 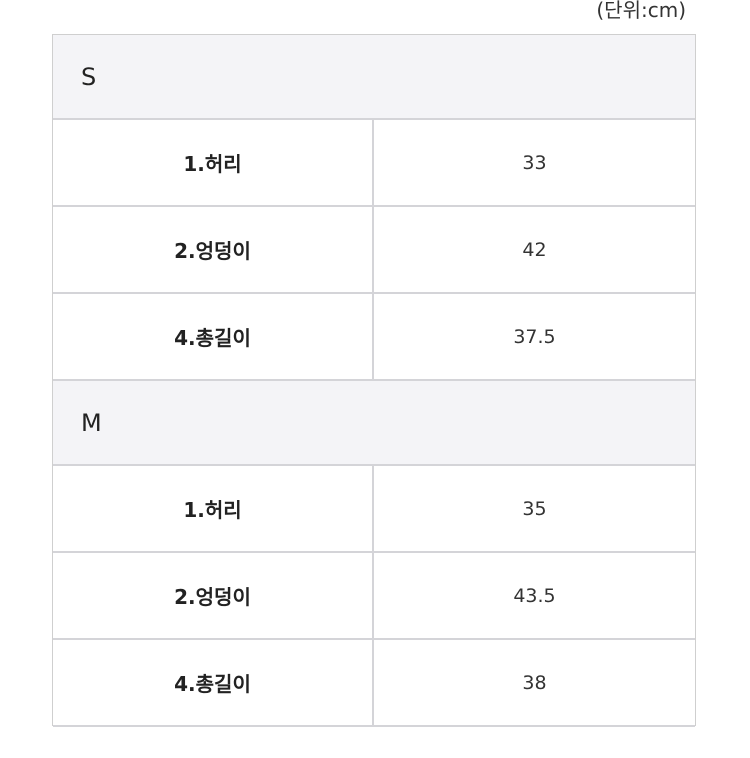 I want to click on measure-value: 38, so click(x=534, y=683).